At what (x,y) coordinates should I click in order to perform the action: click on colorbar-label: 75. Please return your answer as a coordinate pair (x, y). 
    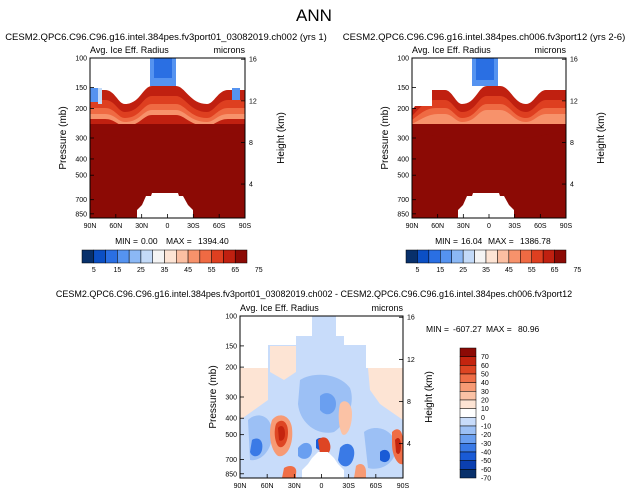
    Looking at the image, I should click on (259, 270).